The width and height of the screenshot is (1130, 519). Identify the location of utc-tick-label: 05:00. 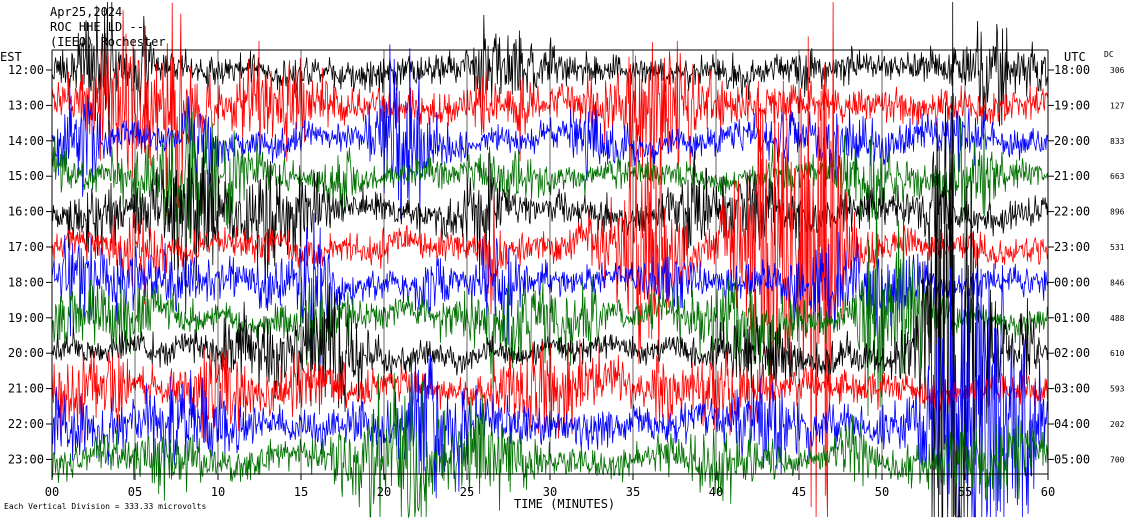
(1072, 459).